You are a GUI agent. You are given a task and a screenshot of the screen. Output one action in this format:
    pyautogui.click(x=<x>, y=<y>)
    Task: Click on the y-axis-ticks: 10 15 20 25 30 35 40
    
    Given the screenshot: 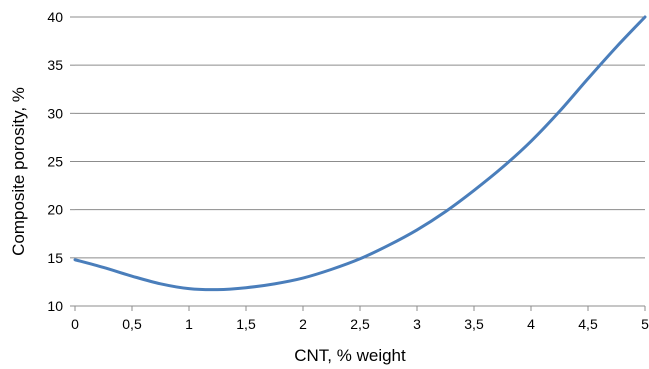 What is the action you would take?
    pyautogui.click(x=61, y=161)
    